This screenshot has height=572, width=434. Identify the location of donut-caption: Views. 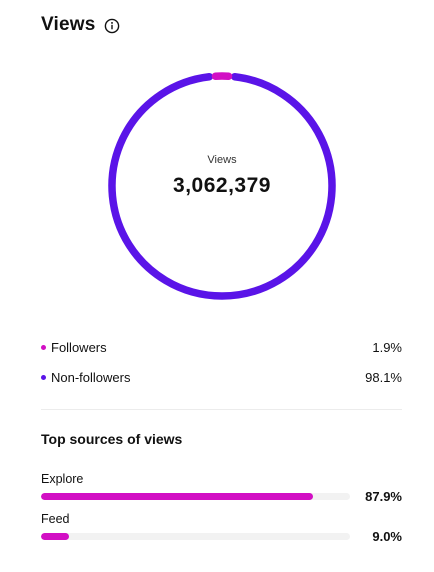
(222, 160).